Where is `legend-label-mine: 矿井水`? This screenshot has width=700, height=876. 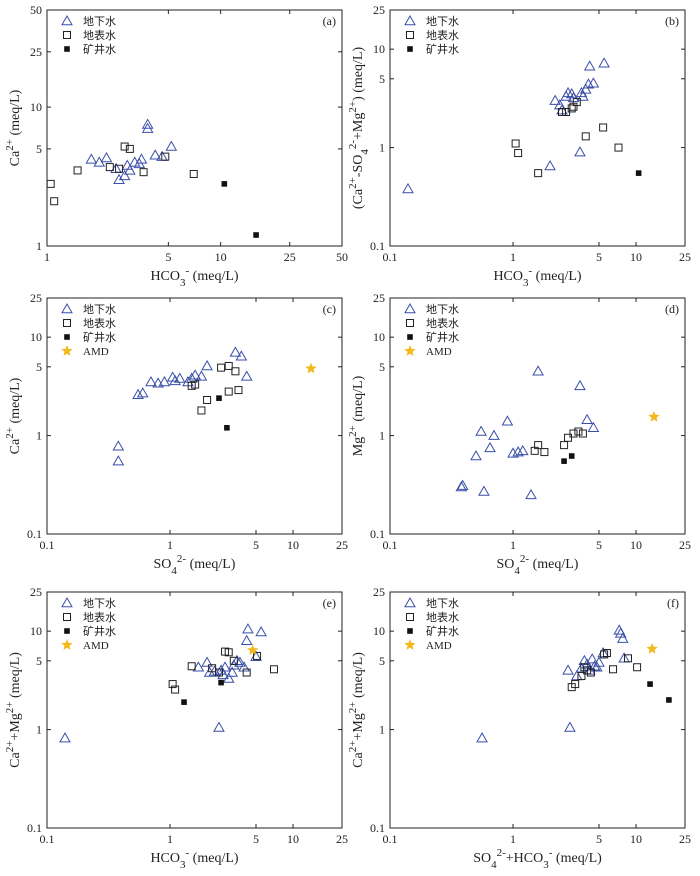 legend-label-mine: 矿井水 is located at coordinates (99, 631).